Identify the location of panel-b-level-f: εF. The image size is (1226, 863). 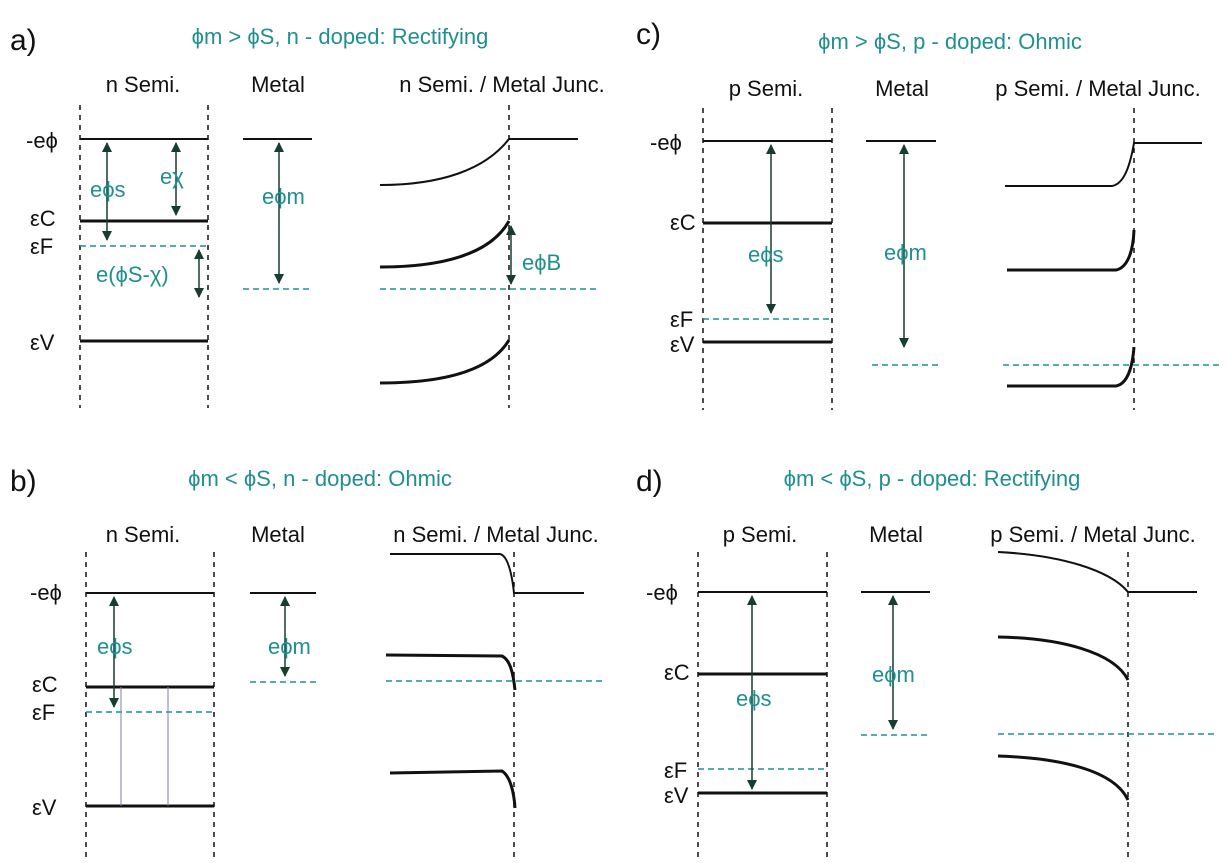
(43, 712).